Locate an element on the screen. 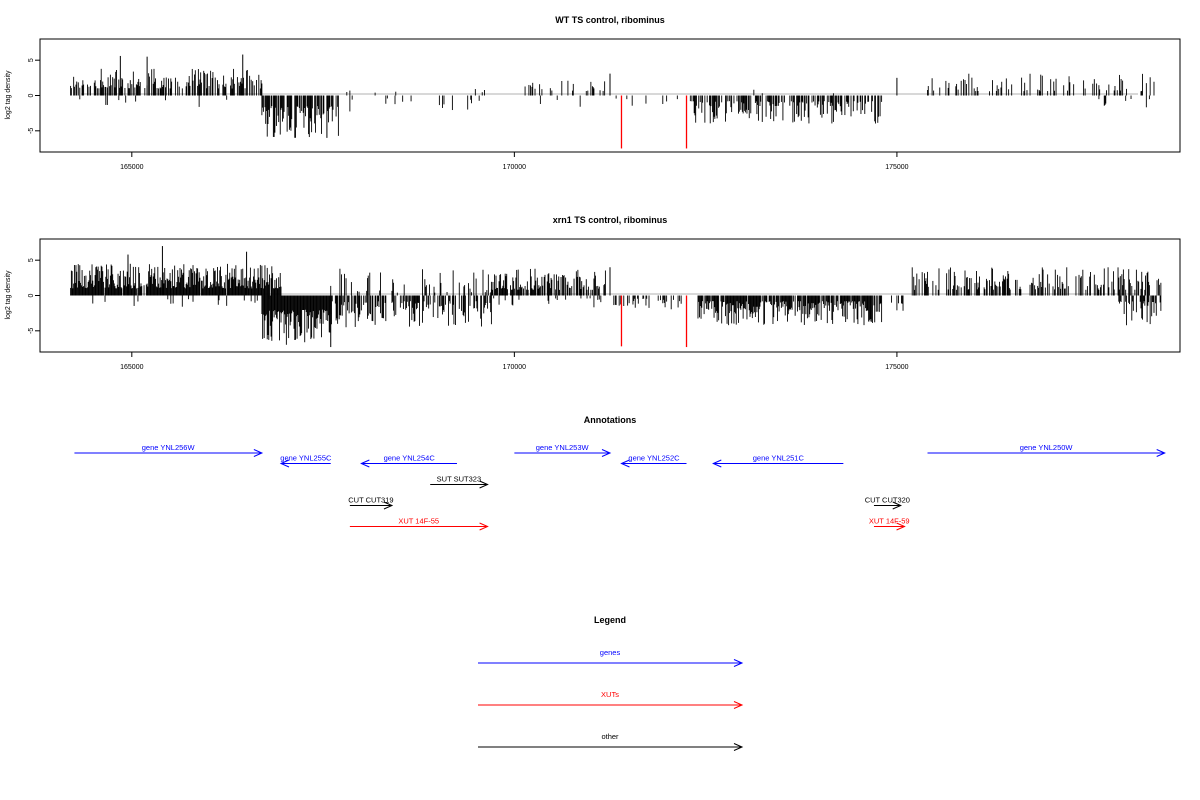 The image size is (1200, 800). feature-label-cut-cut319: CUT CUT319 is located at coordinates (370, 500).